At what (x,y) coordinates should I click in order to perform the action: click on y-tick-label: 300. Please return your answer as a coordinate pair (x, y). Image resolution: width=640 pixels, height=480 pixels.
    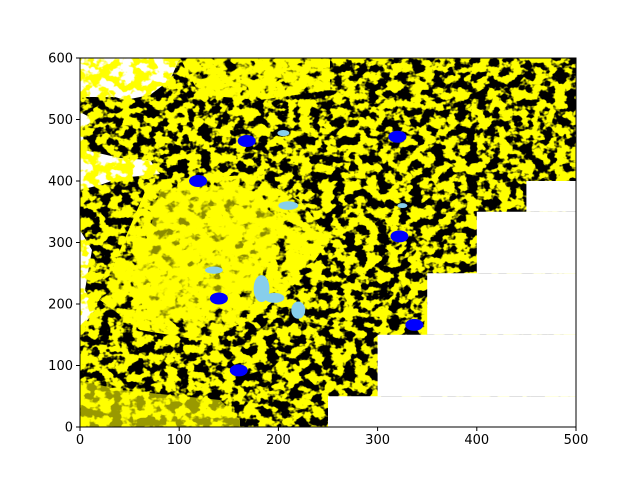
    Looking at the image, I should click on (60, 243).